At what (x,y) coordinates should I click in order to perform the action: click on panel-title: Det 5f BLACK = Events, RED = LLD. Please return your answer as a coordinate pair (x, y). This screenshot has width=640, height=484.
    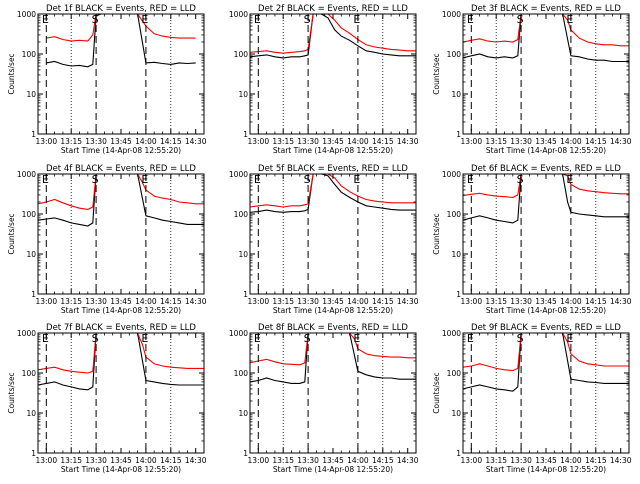
    Looking at the image, I should click on (333, 169).